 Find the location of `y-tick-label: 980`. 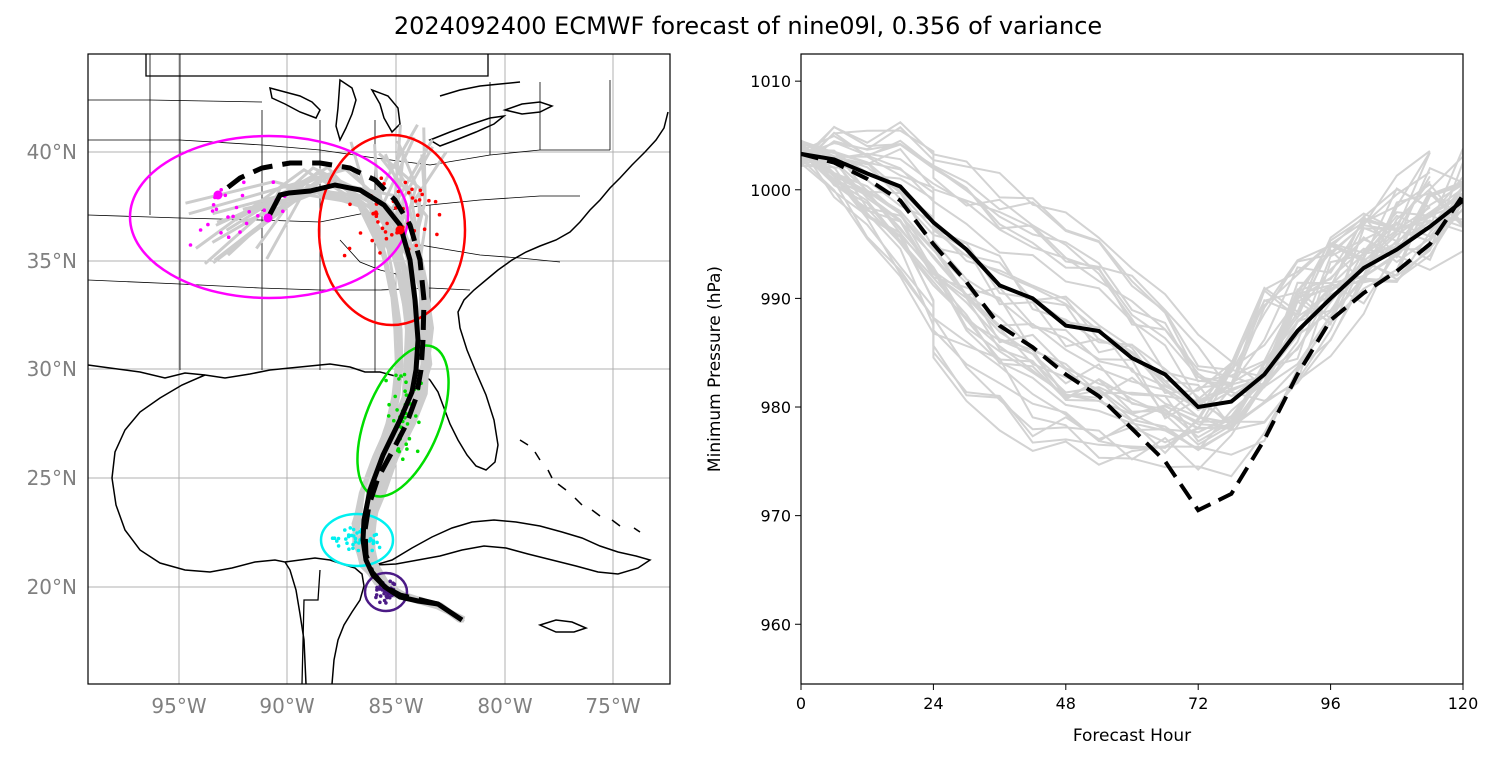

y-tick-label: 980 is located at coordinates (775, 407).